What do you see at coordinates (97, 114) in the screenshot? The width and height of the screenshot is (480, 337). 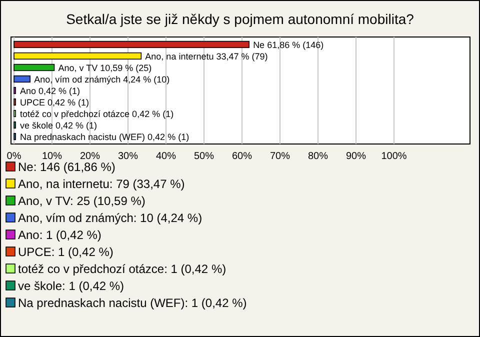 I see `data-label: totéž co v předchozí otázce 0,42 % (1)` at bounding box center [97, 114].